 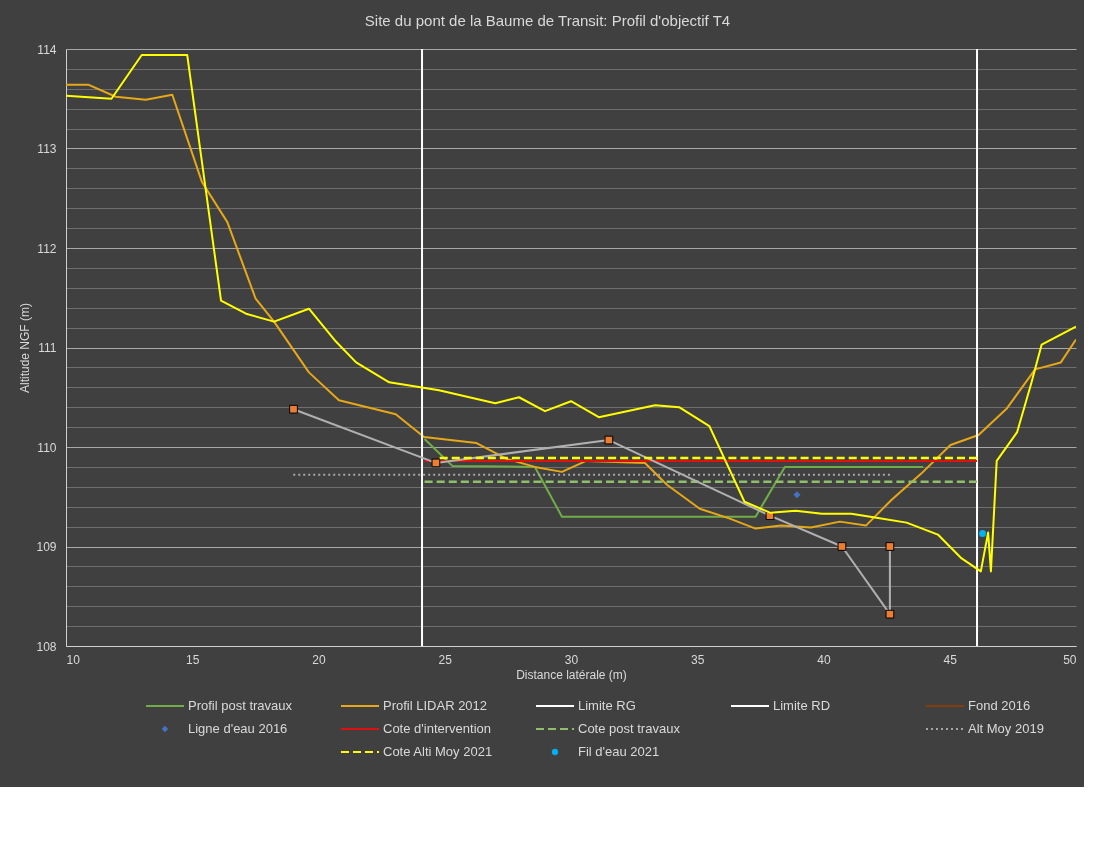 What do you see at coordinates (1006, 728) in the screenshot?
I see `legend-label: Alt Moy 2019` at bounding box center [1006, 728].